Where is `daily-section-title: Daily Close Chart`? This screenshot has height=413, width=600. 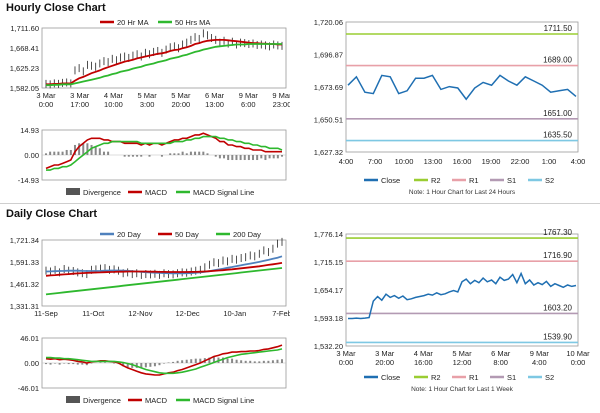 daily-section-title: Daily Close Chart is located at coordinates (52, 214).